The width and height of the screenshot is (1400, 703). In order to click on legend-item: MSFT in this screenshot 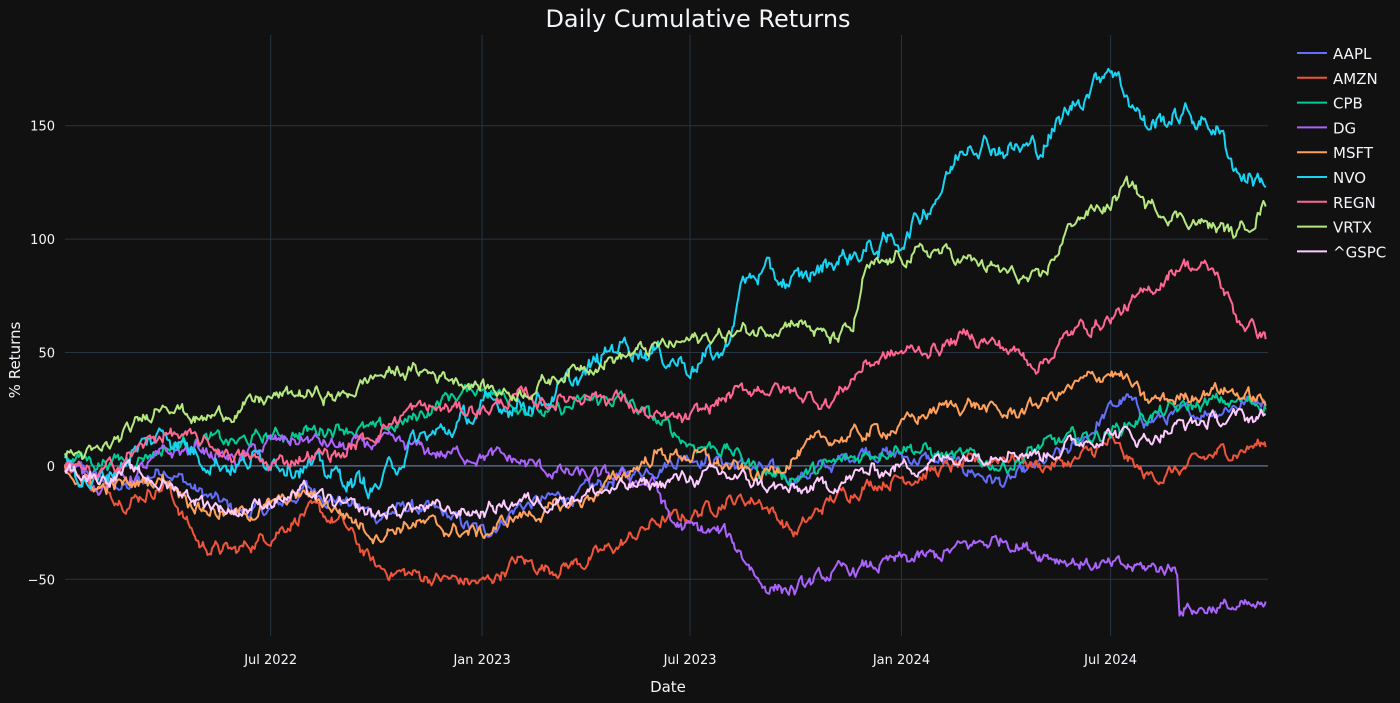, I will do `click(1335, 153)`.